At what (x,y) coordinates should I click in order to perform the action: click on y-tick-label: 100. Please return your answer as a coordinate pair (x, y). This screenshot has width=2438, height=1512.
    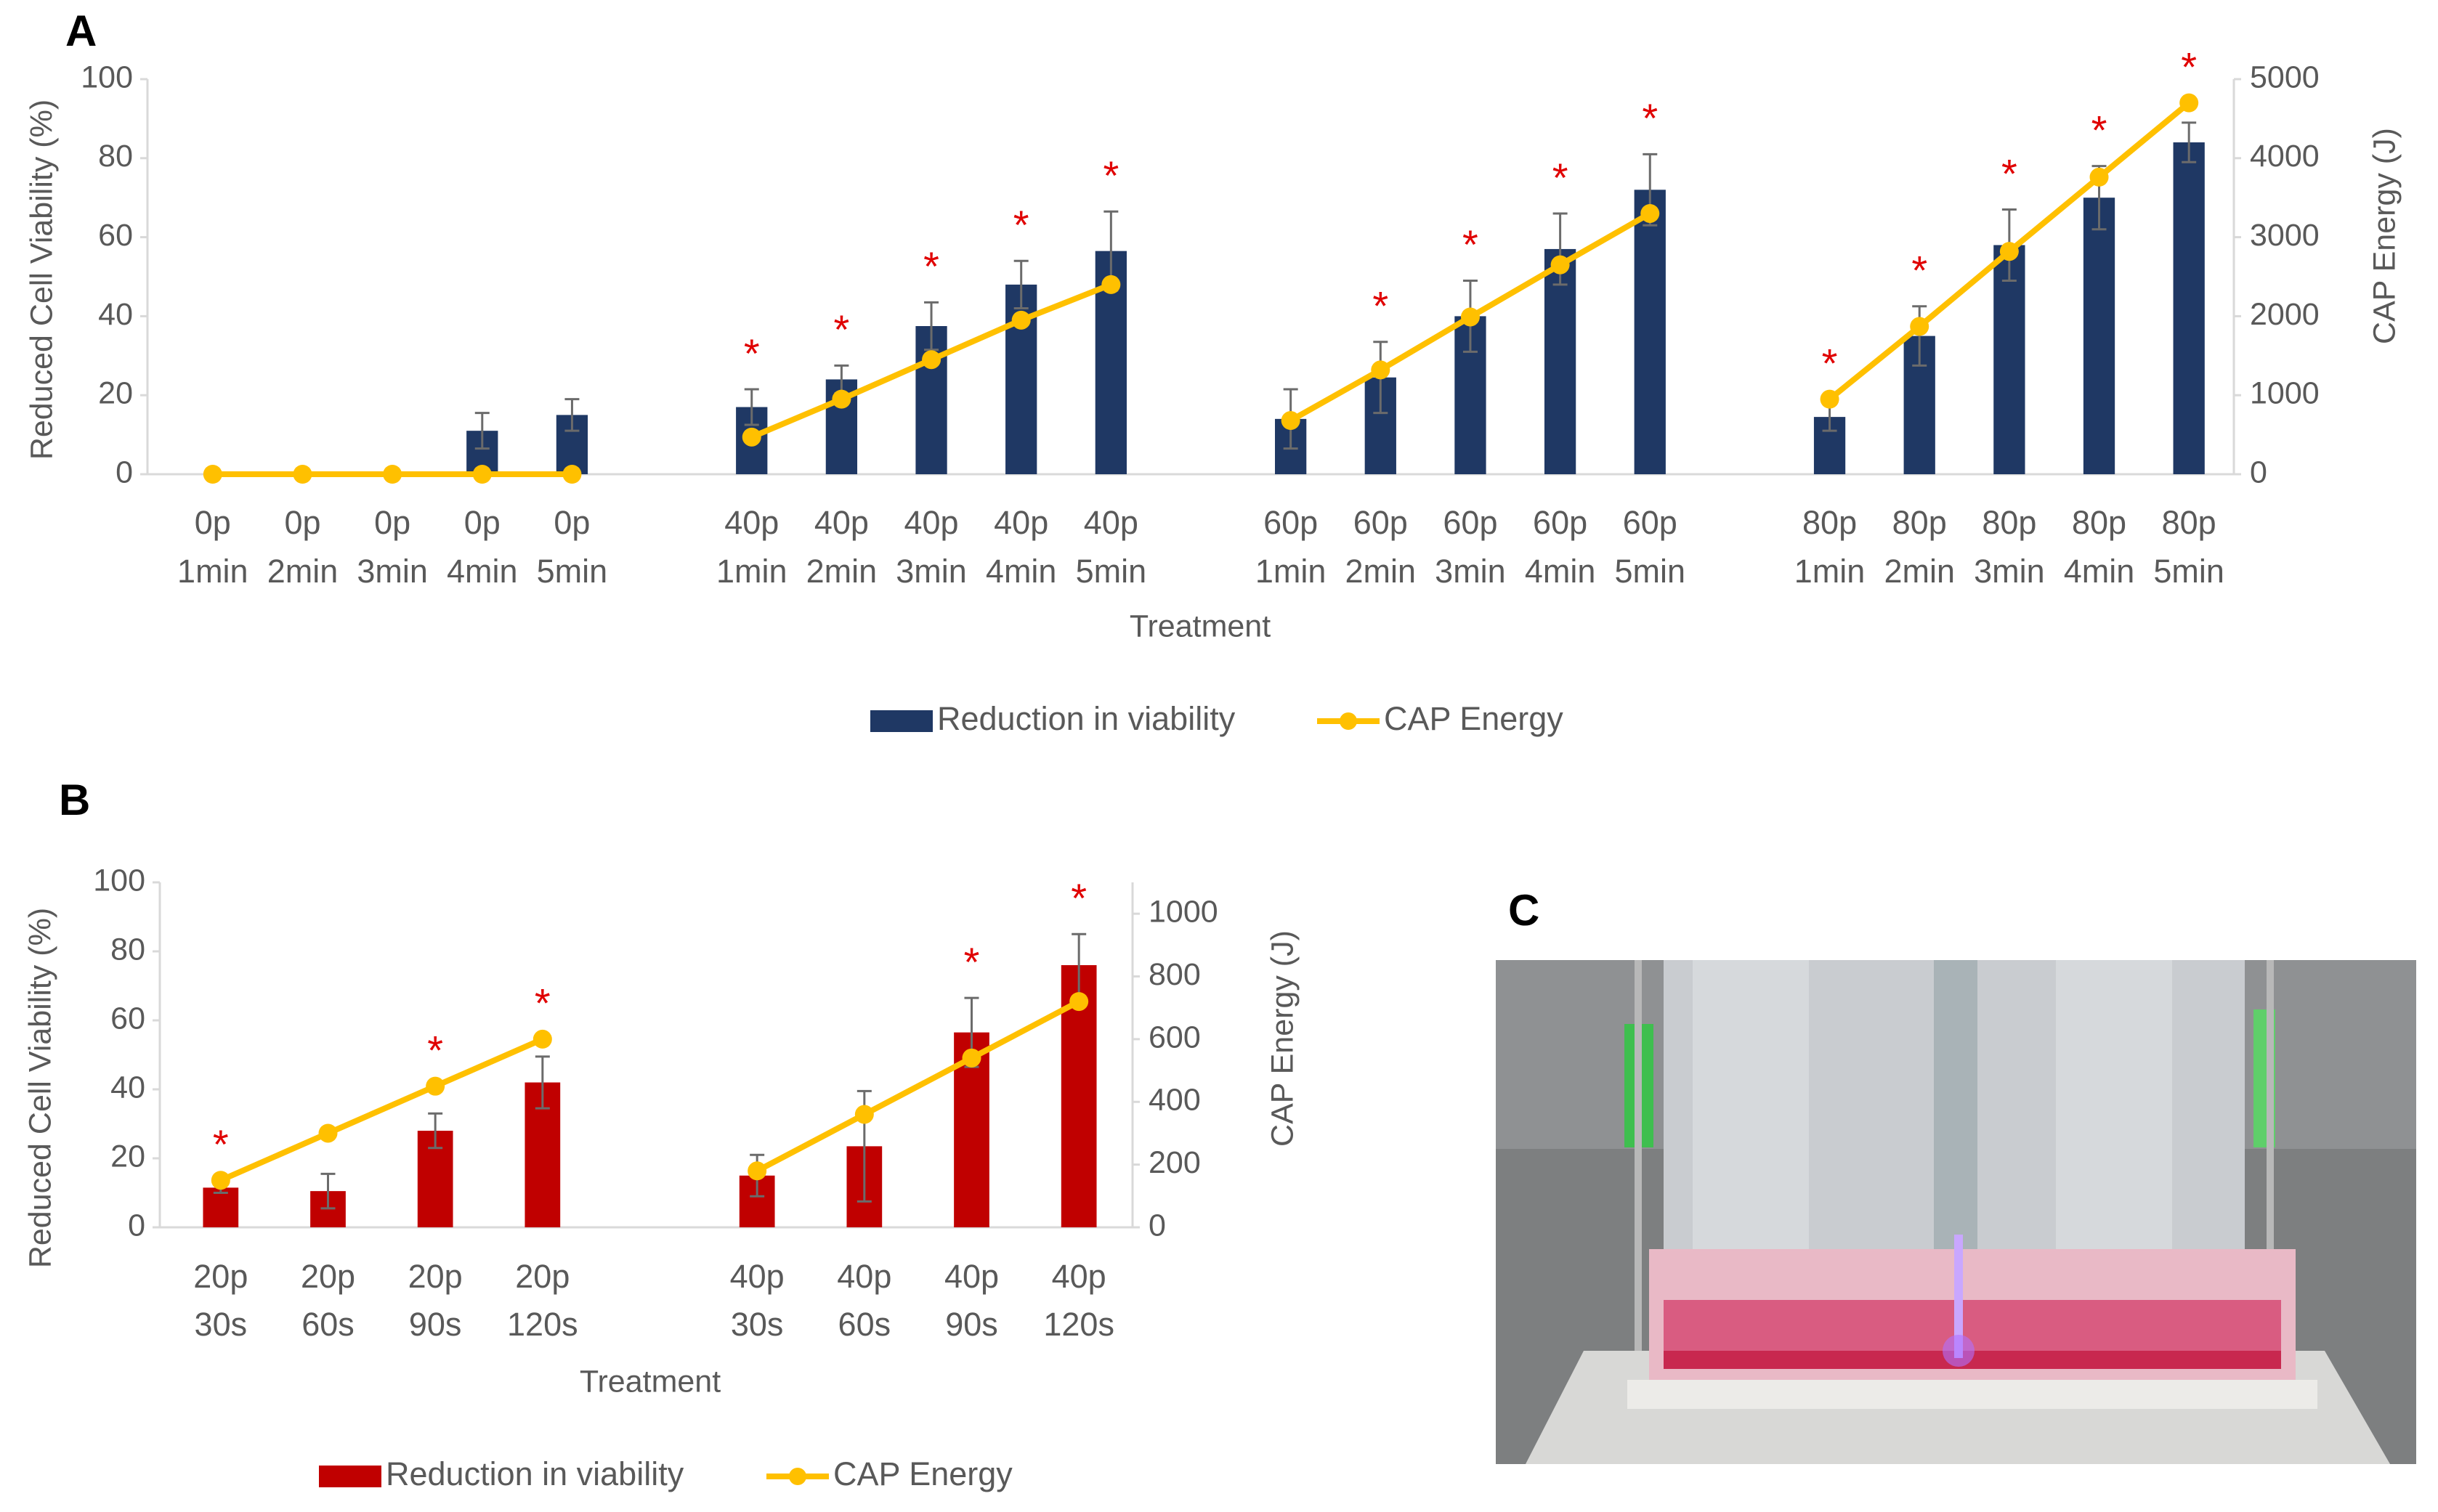
    Looking at the image, I should click on (107, 77).